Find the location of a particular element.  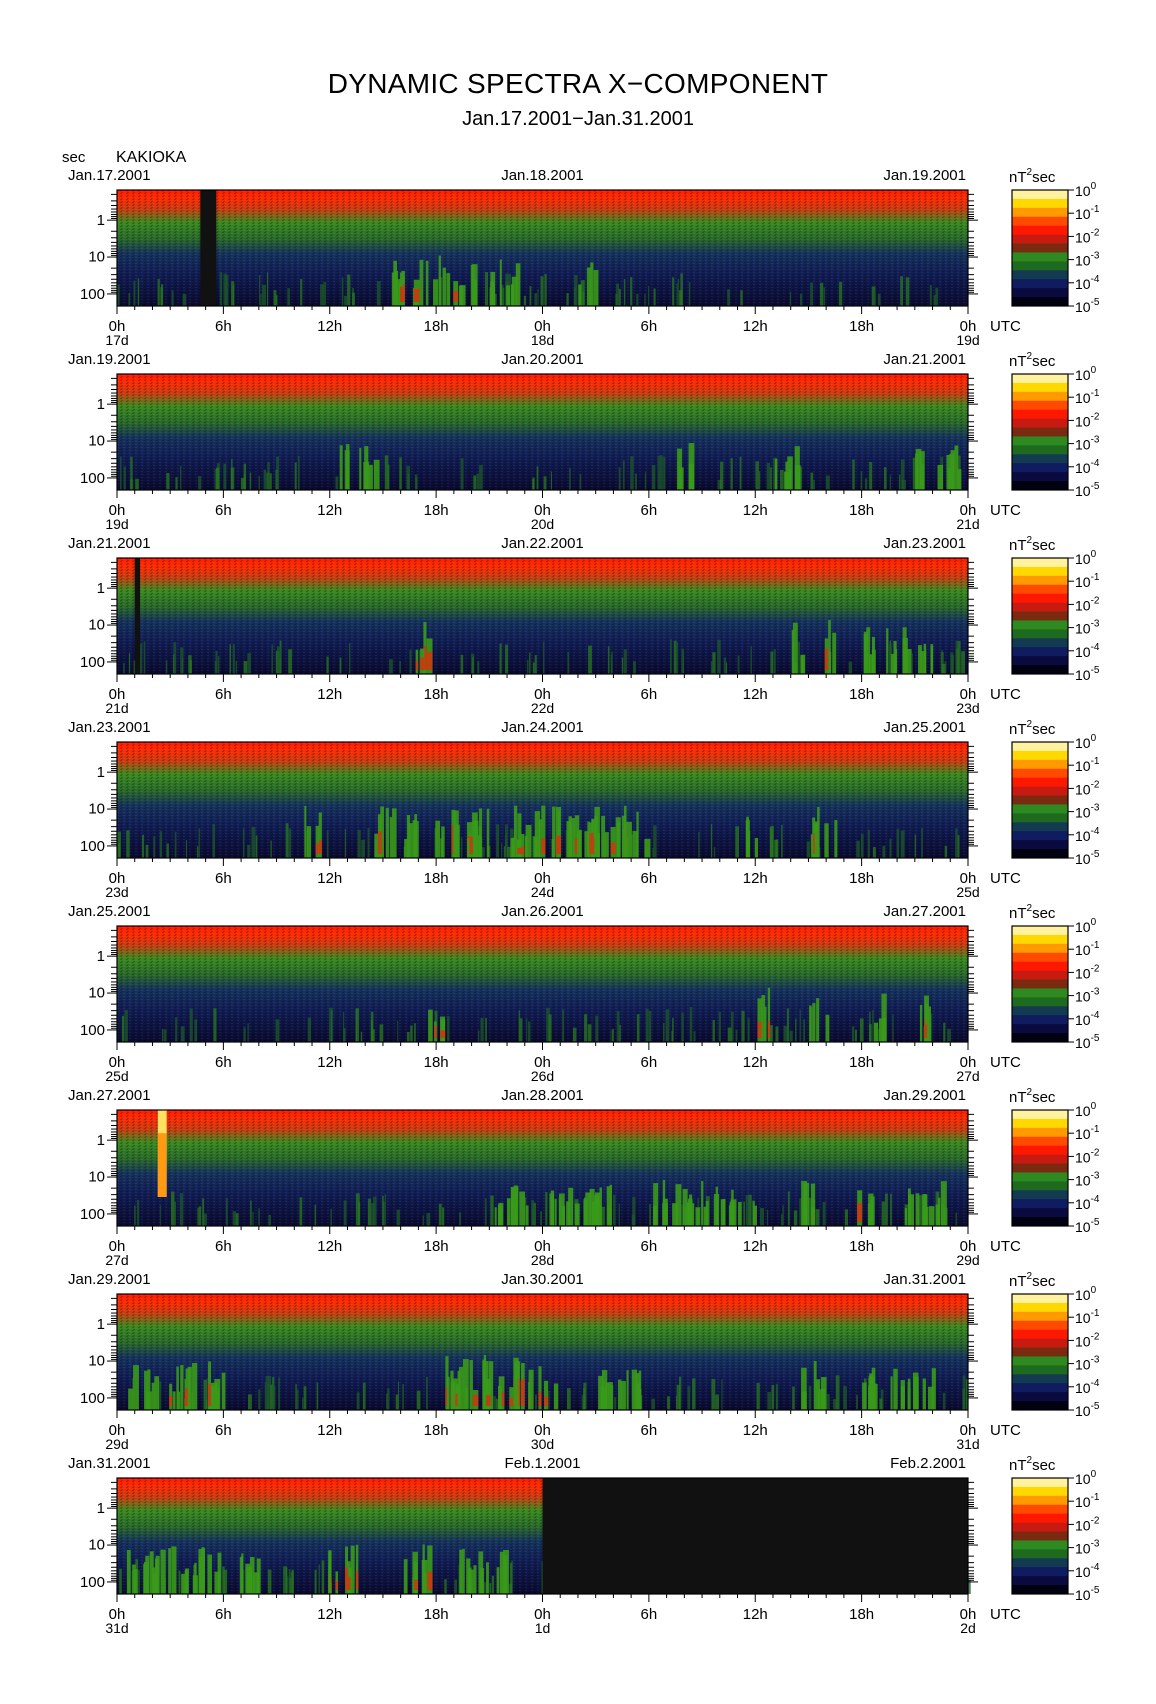

panel-date-left: Jan.31.2001 is located at coordinates (109, 1463).